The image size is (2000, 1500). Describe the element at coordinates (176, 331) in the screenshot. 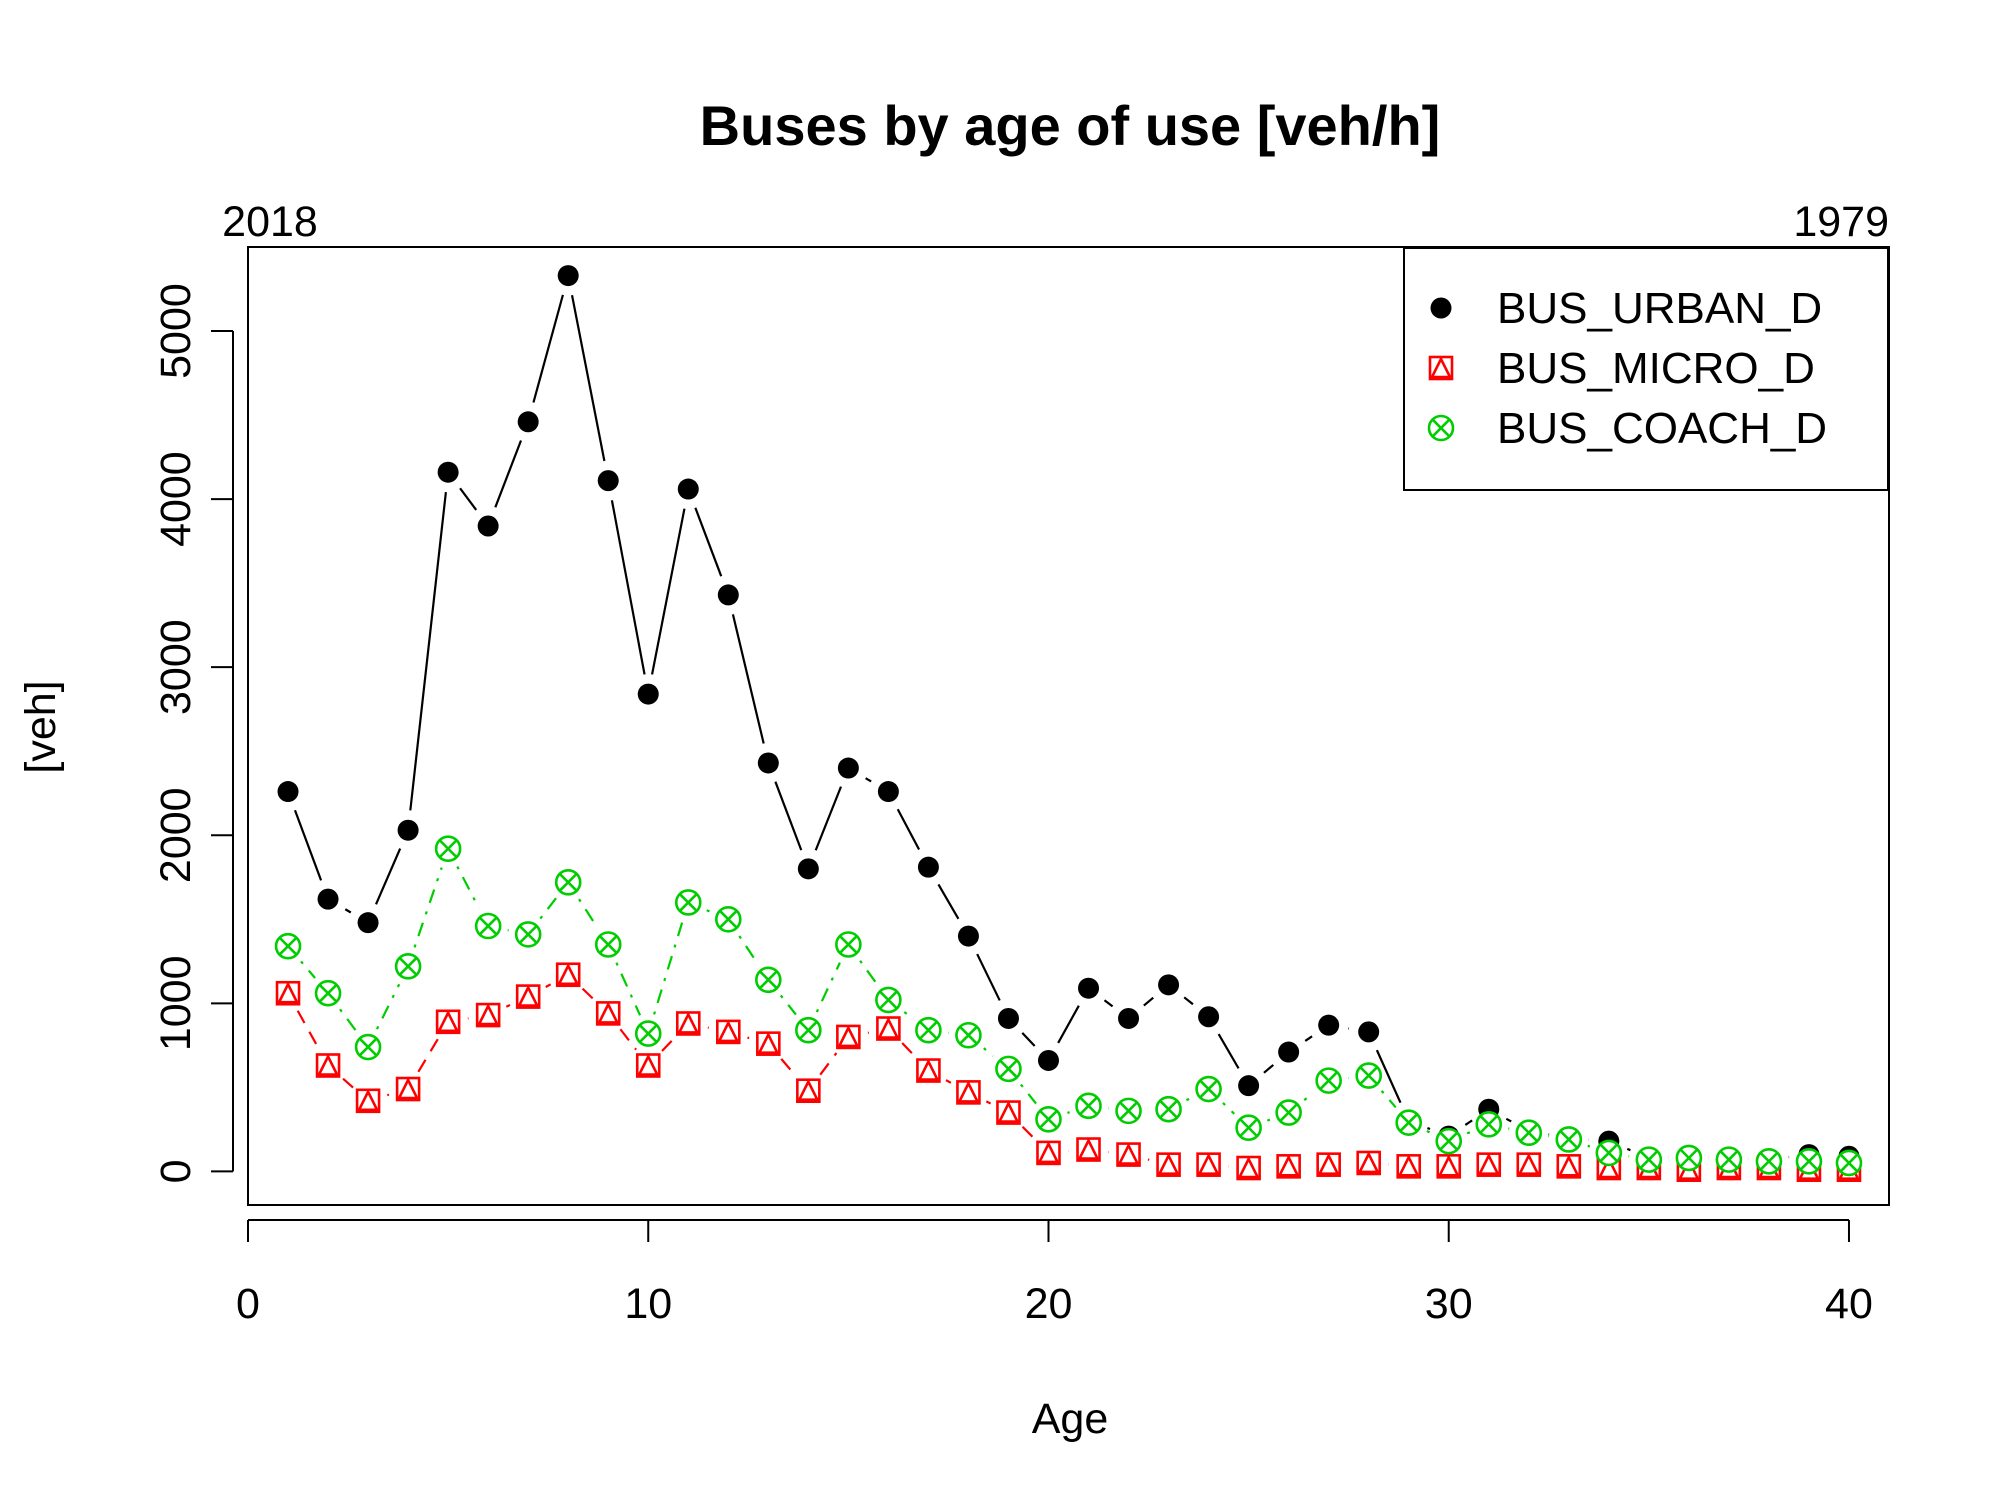

I see `y-tick-label: 5000` at that location.